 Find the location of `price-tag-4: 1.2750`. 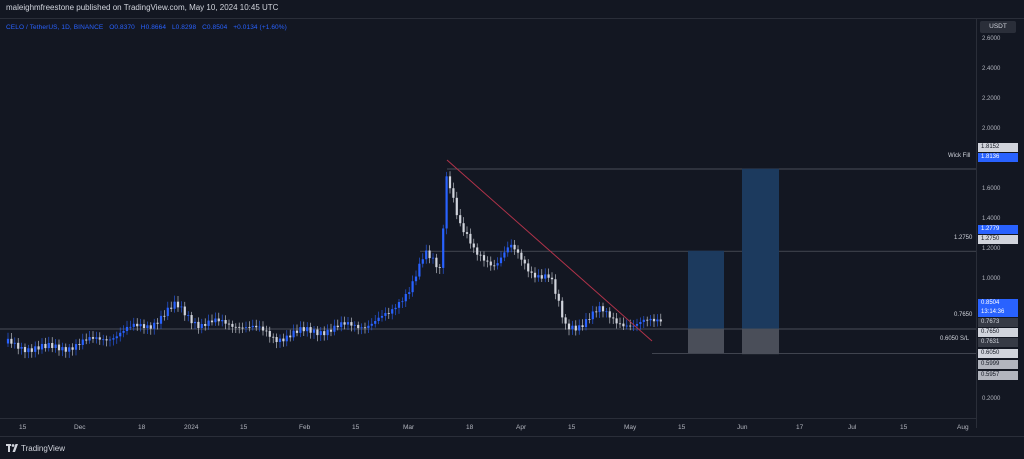

price-tag-4: 1.2750 is located at coordinates (998, 239).